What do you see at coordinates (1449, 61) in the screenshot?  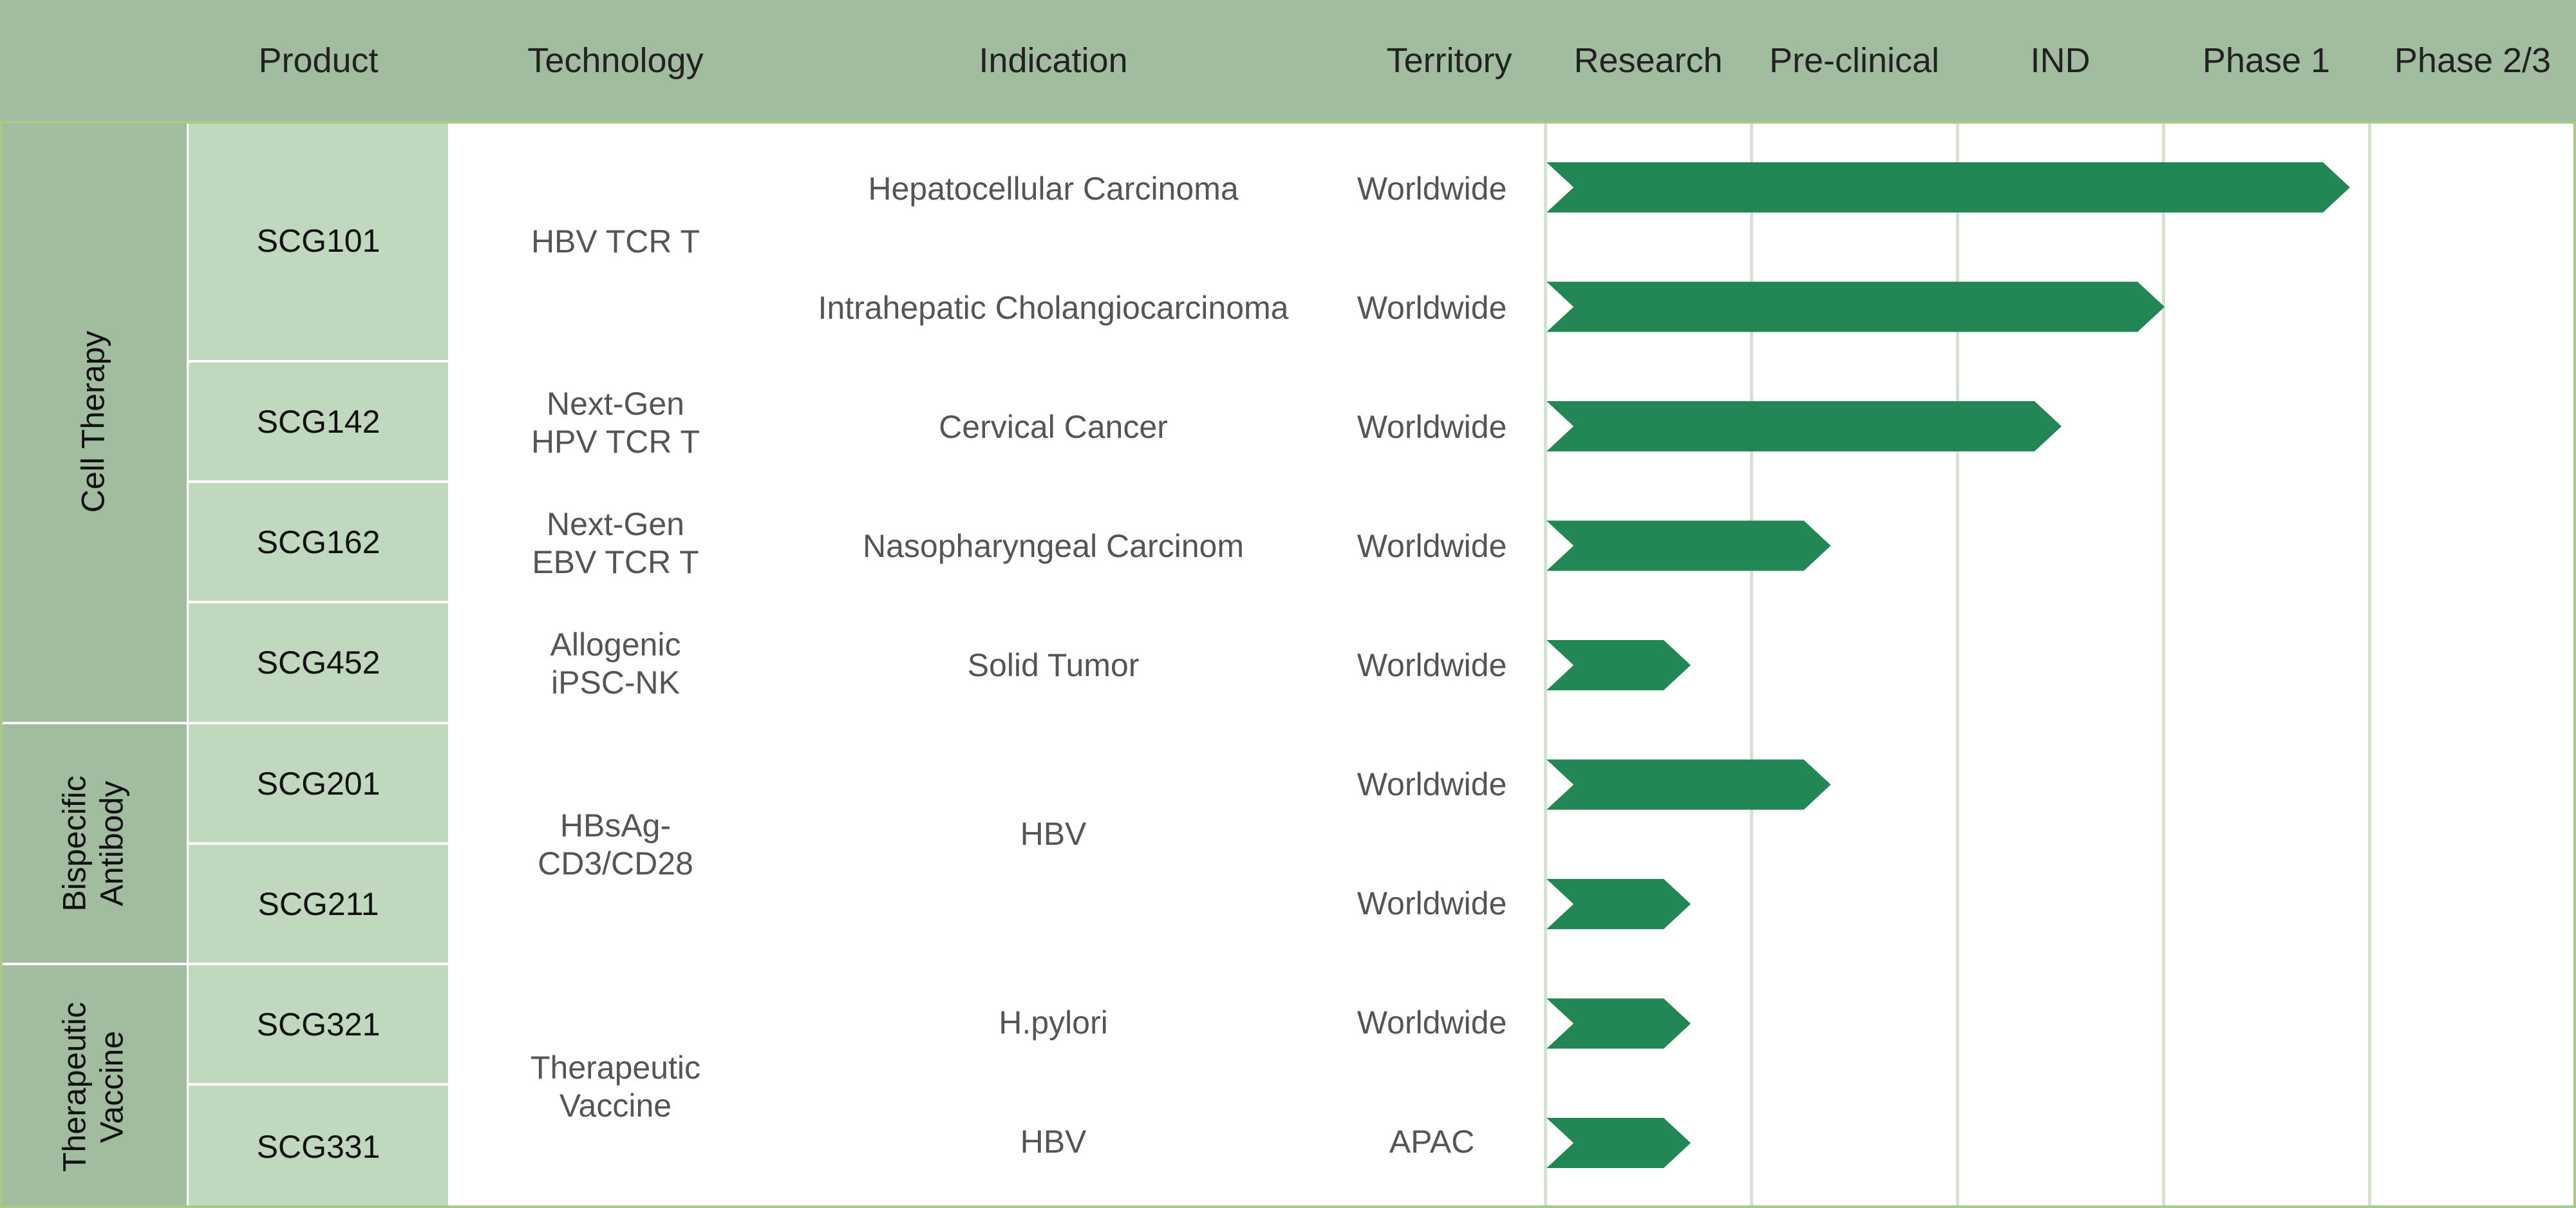 I see `header-territory: Territory` at bounding box center [1449, 61].